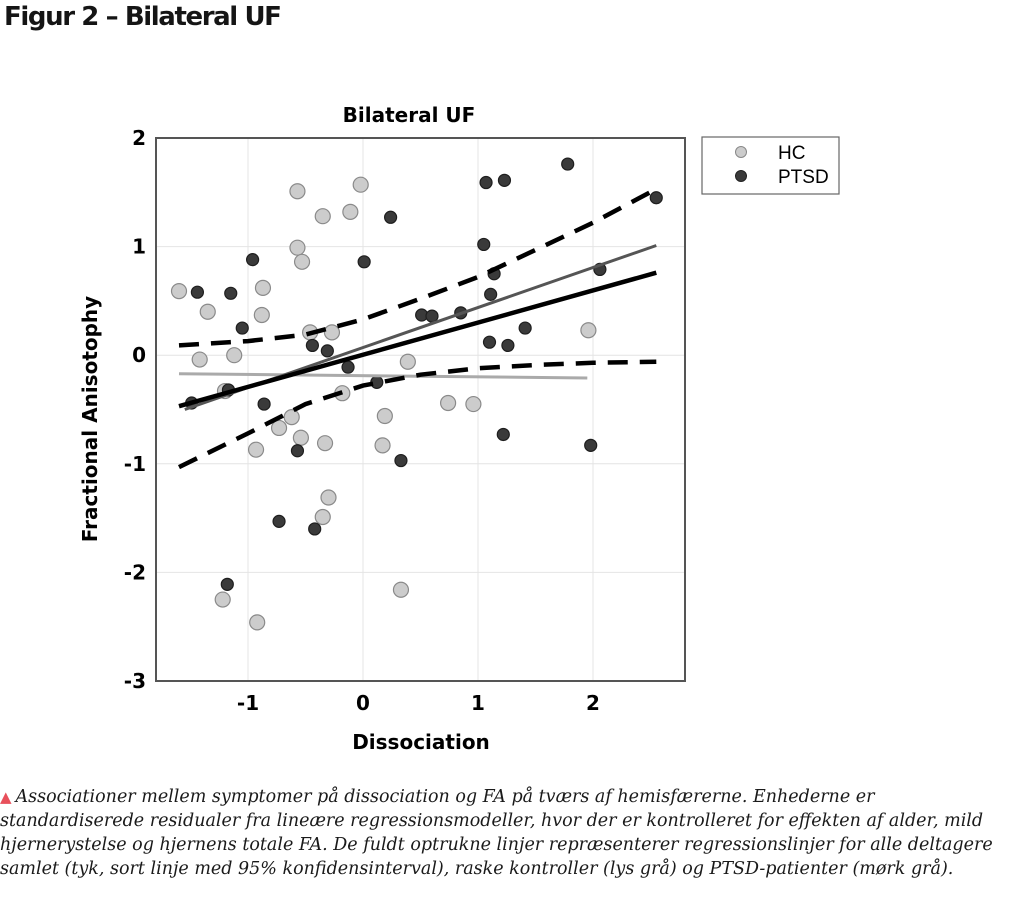  Describe the element at coordinates (418, 703) in the screenshot. I see `x-tick-labels: -1 0 1 2` at that location.